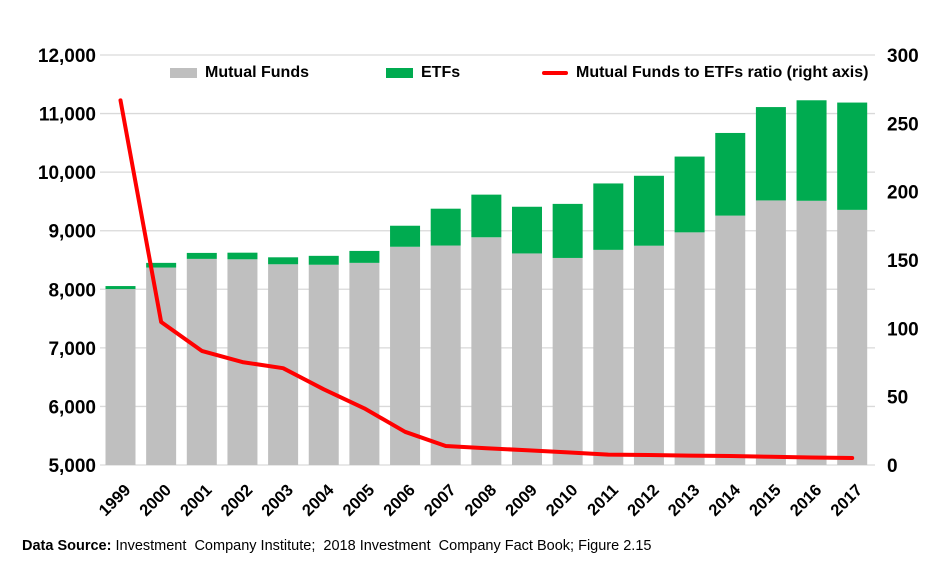 This screenshot has width=938, height=576. I want to click on bar-etfs-2008, so click(486, 216).